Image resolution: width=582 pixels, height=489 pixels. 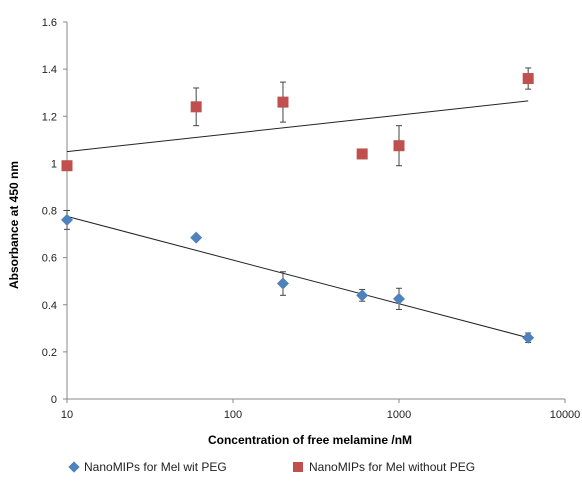 I want to click on x-axis-ticks: 10 100 1000 10000, so click(x=320, y=410).